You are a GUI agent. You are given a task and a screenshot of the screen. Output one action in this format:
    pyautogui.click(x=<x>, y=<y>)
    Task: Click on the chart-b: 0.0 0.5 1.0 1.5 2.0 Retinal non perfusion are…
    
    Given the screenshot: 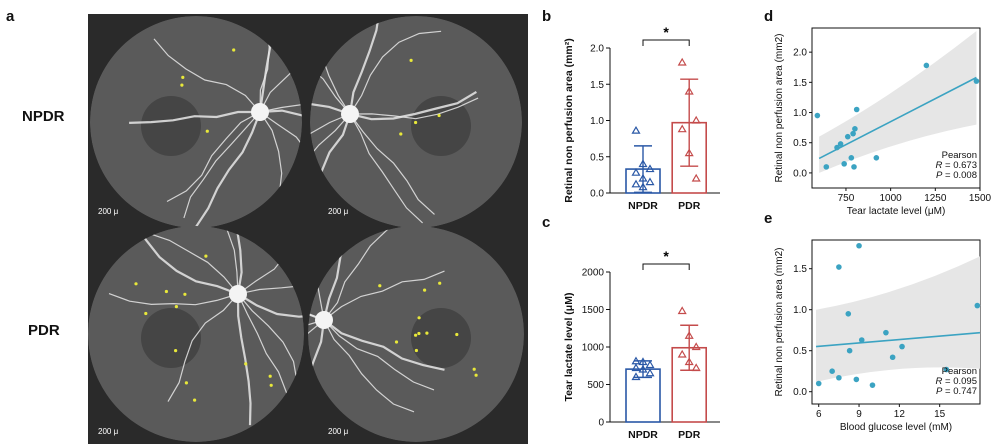 What is the action you would take?
    pyautogui.click(x=641, y=118)
    